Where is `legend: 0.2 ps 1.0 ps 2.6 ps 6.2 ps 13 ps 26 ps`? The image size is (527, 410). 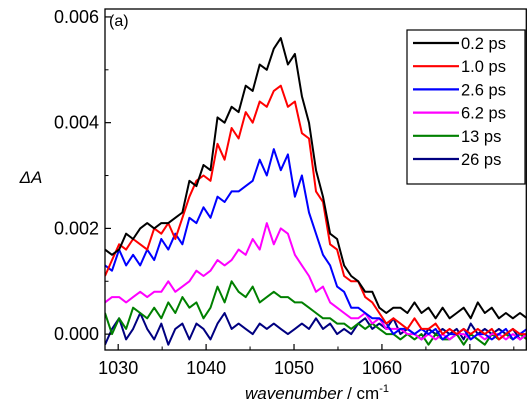
legend: 0.2 ps 1.0 ps 2.6 ps 6.2 ps 13 ps 26 ps is located at coordinates (466, 107).